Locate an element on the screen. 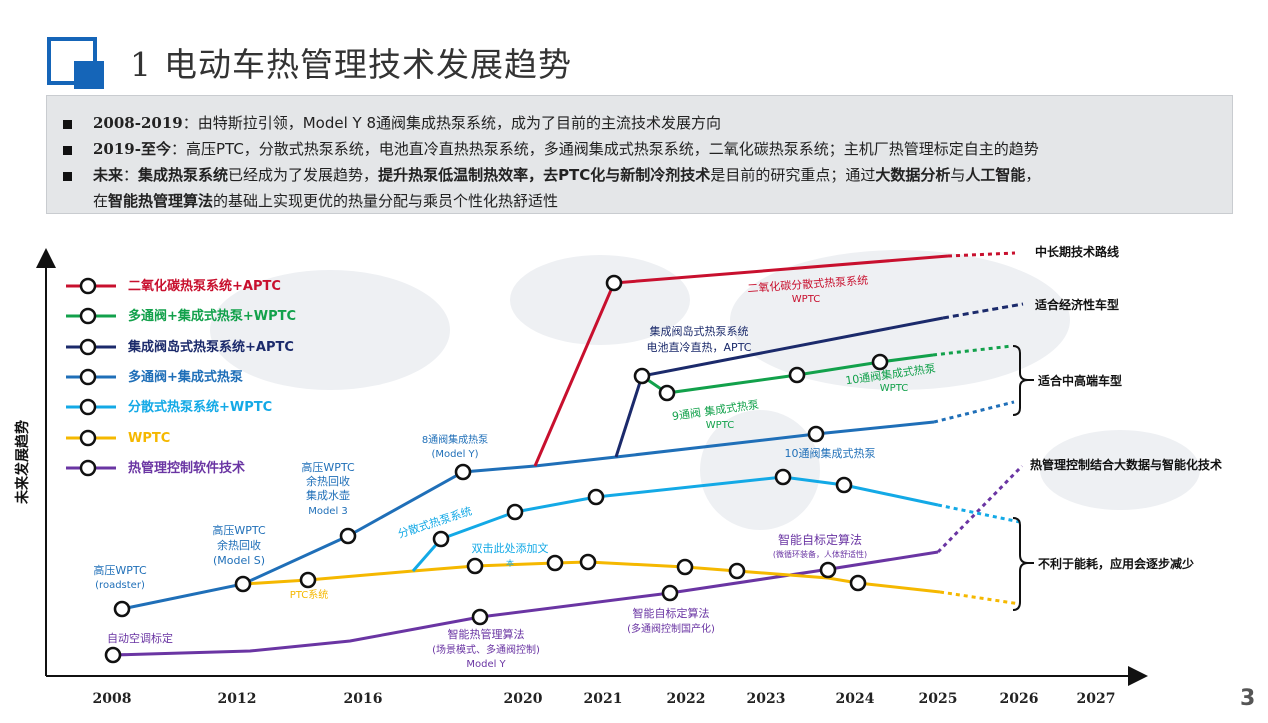 The height and width of the screenshot is (723, 1268). label-economy: 适合经济性车型 is located at coordinates (1077, 304).